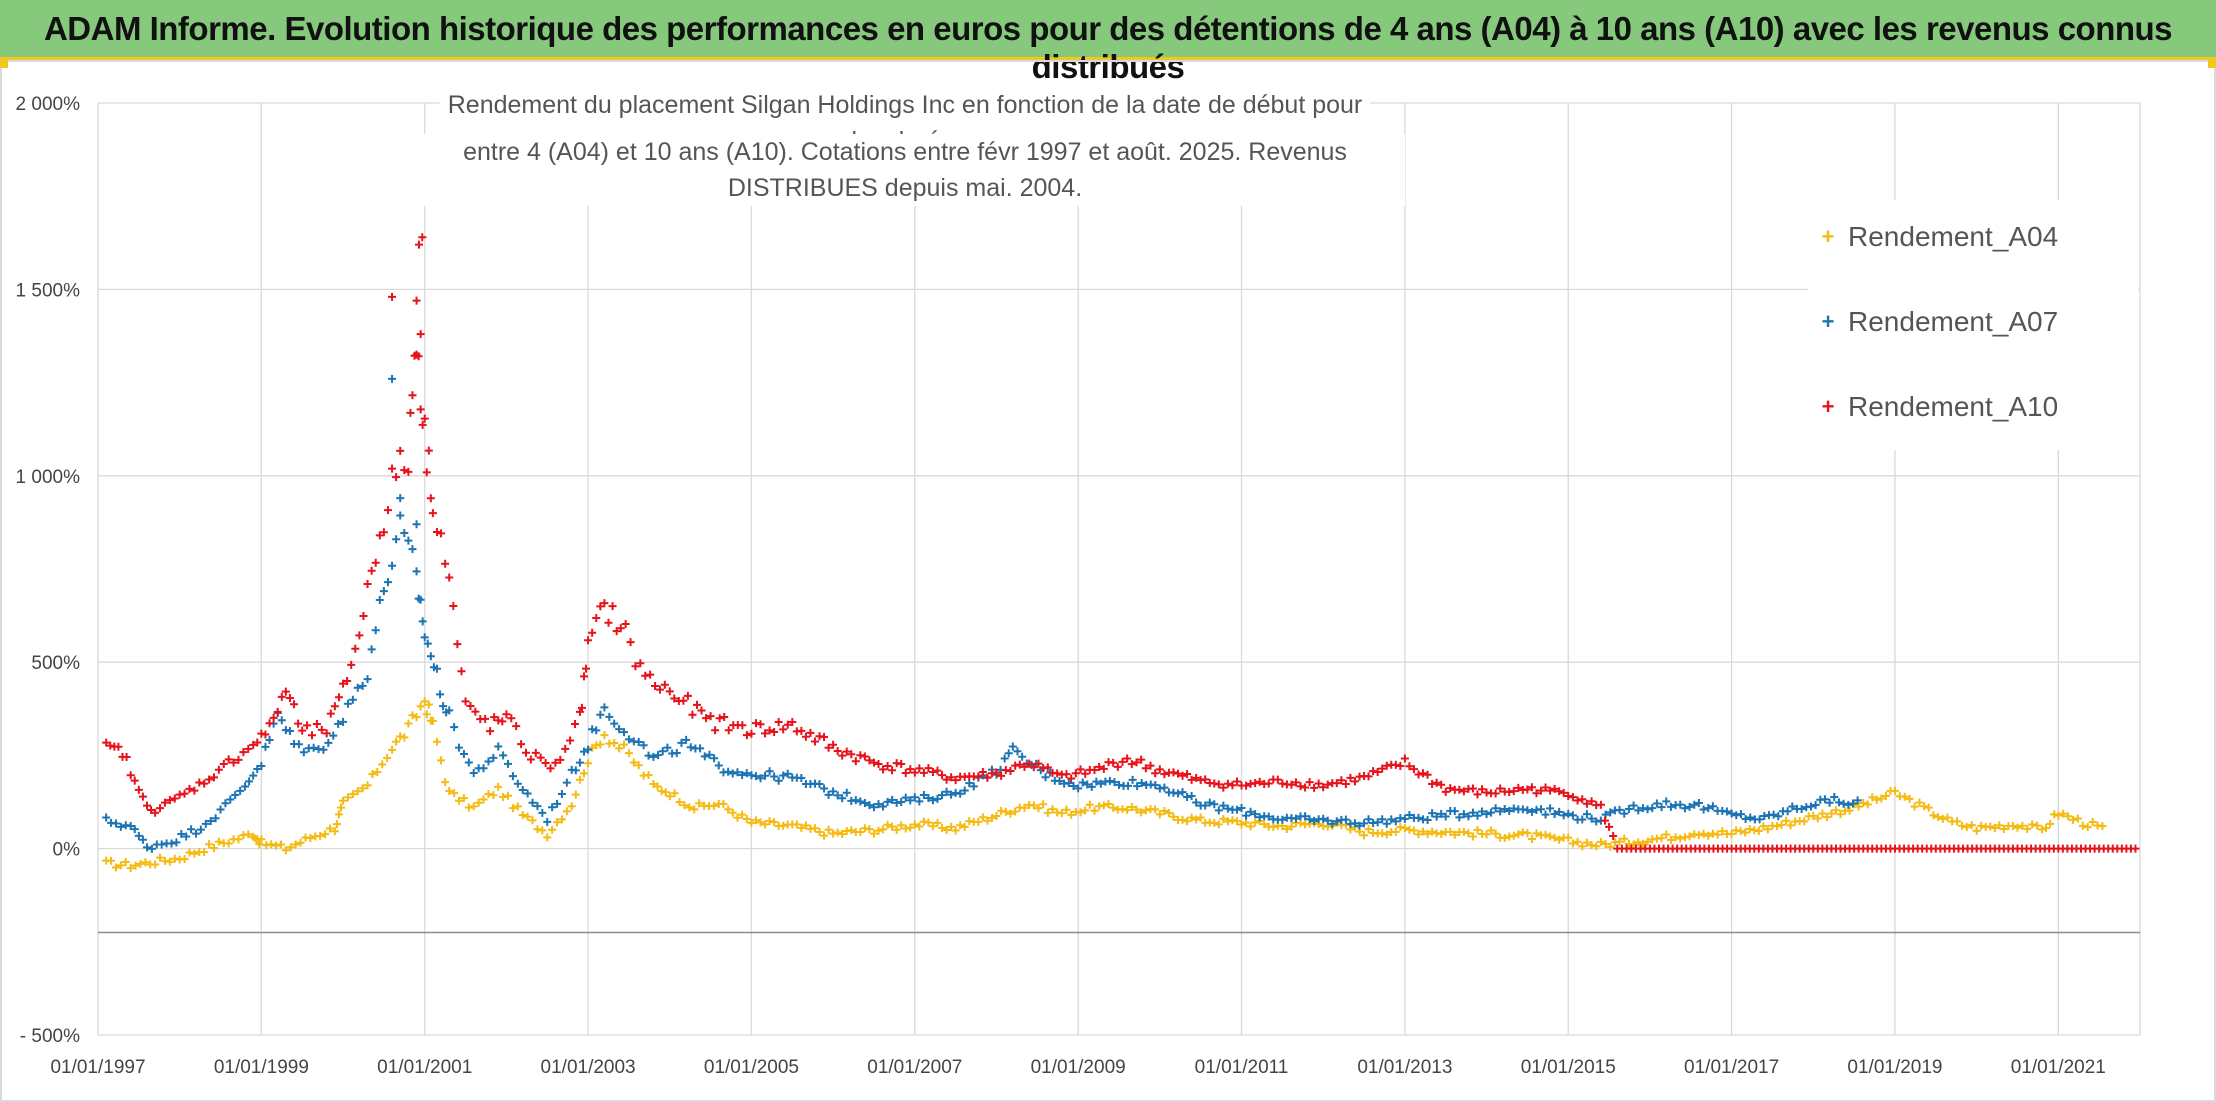  What do you see at coordinates (48, 290) in the screenshot?
I see `y-tick-label: 1 500%` at bounding box center [48, 290].